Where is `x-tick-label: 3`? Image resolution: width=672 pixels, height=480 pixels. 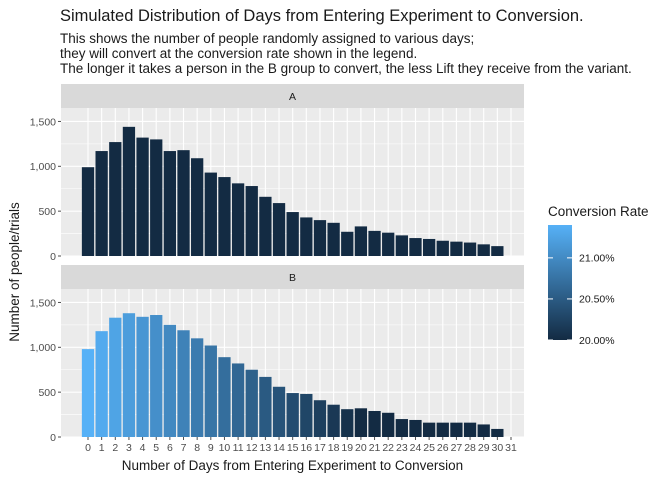 x-tick-label: 3 is located at coordinates (129, 448).